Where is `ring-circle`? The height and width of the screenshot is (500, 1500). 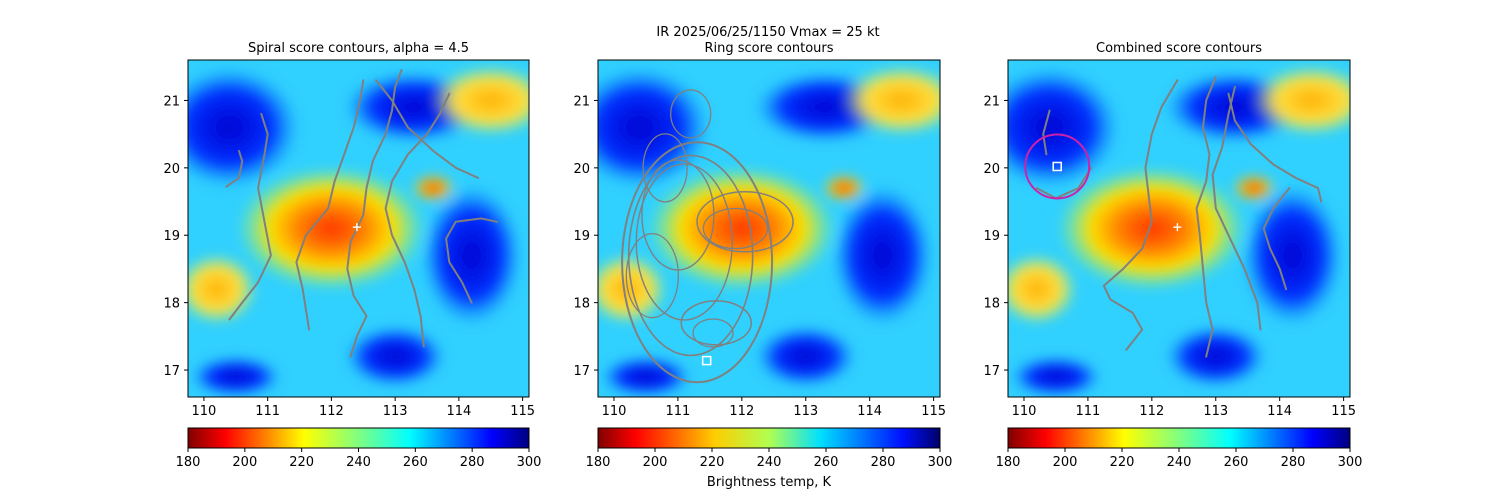 ring-circle is located at coordinates (1057, 166).